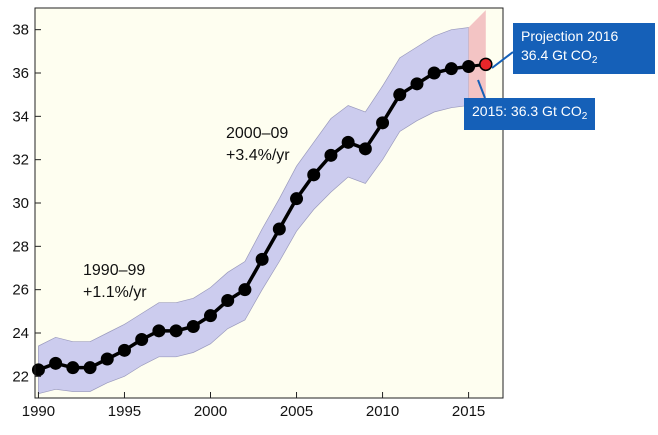  Describe the element at coordinates (20, 30) in the screenshot. I see `y-tick-label: 38` at that location.